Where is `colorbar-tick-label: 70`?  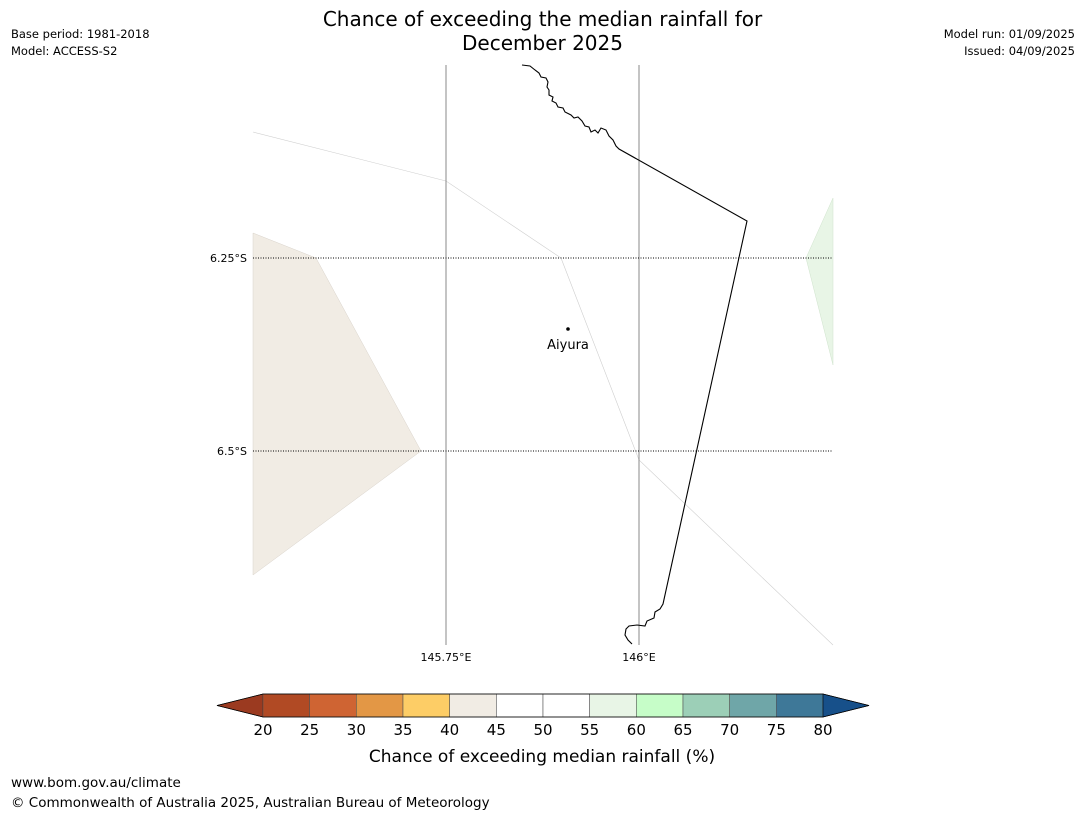
colorbar-tick-label: 70 is located at coordinates (729, 730).